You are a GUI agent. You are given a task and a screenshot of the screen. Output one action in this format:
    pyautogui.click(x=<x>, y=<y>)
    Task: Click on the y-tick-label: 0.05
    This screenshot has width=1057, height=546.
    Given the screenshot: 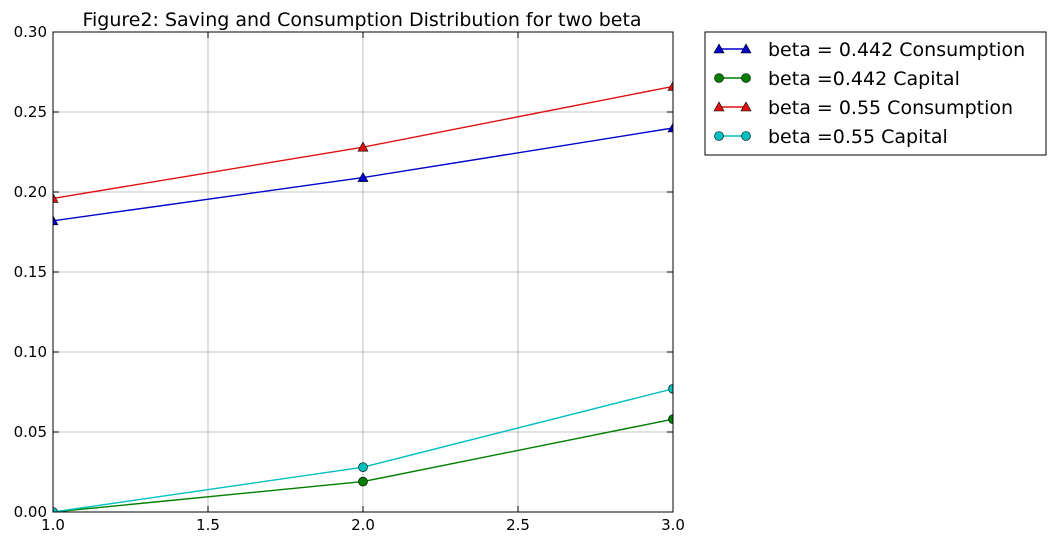 What is the action you would take?
    pyautogui.click(x=30, y=432)
    